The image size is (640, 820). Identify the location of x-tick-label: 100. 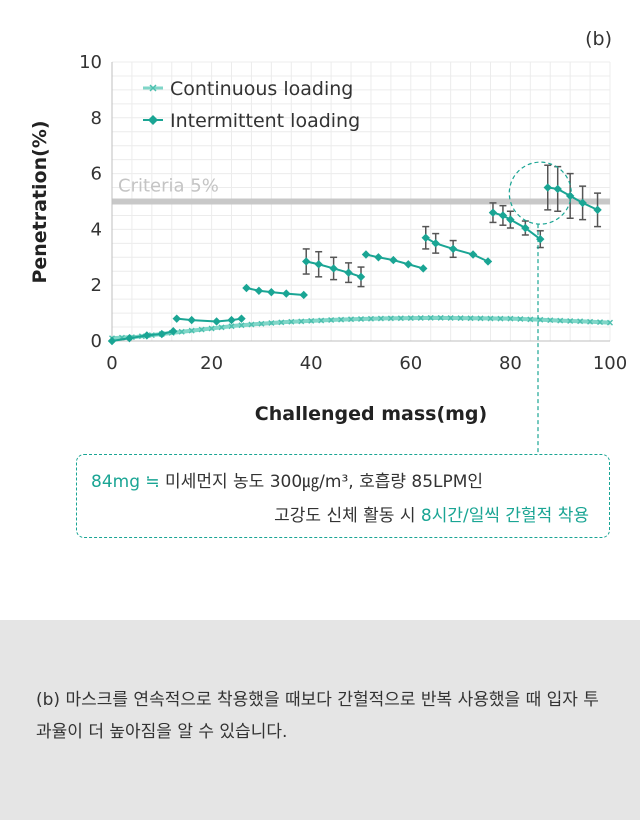
(610, 363).